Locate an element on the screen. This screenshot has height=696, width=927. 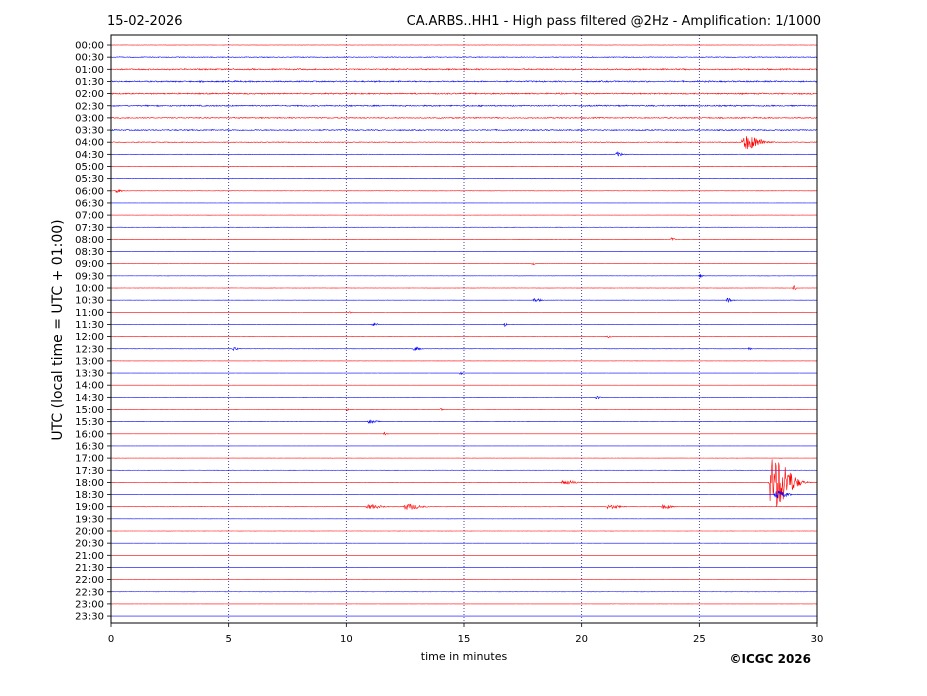
y-tick-label: 03:30 is located at coordinates (89, 131).